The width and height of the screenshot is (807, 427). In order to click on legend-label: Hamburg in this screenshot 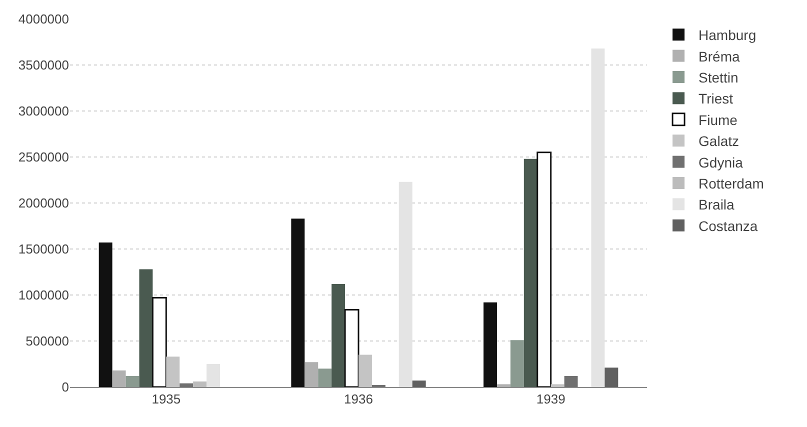, I will do `click(727, 35)`.